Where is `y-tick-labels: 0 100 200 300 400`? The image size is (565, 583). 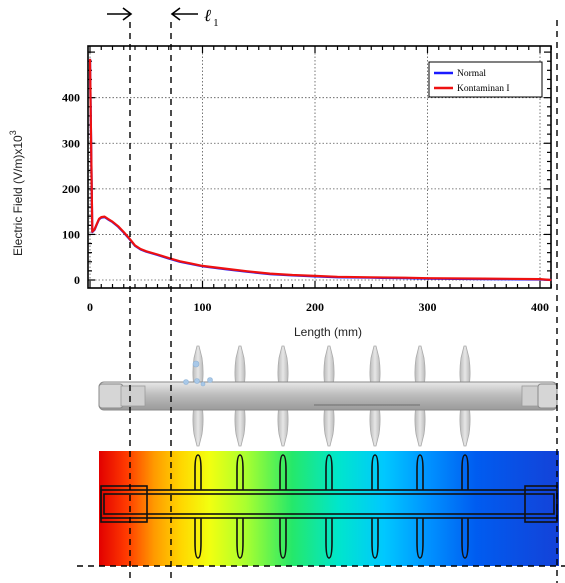 y-tick-labels: 0 100 200 300 400 is located at coordinates (71, 189).